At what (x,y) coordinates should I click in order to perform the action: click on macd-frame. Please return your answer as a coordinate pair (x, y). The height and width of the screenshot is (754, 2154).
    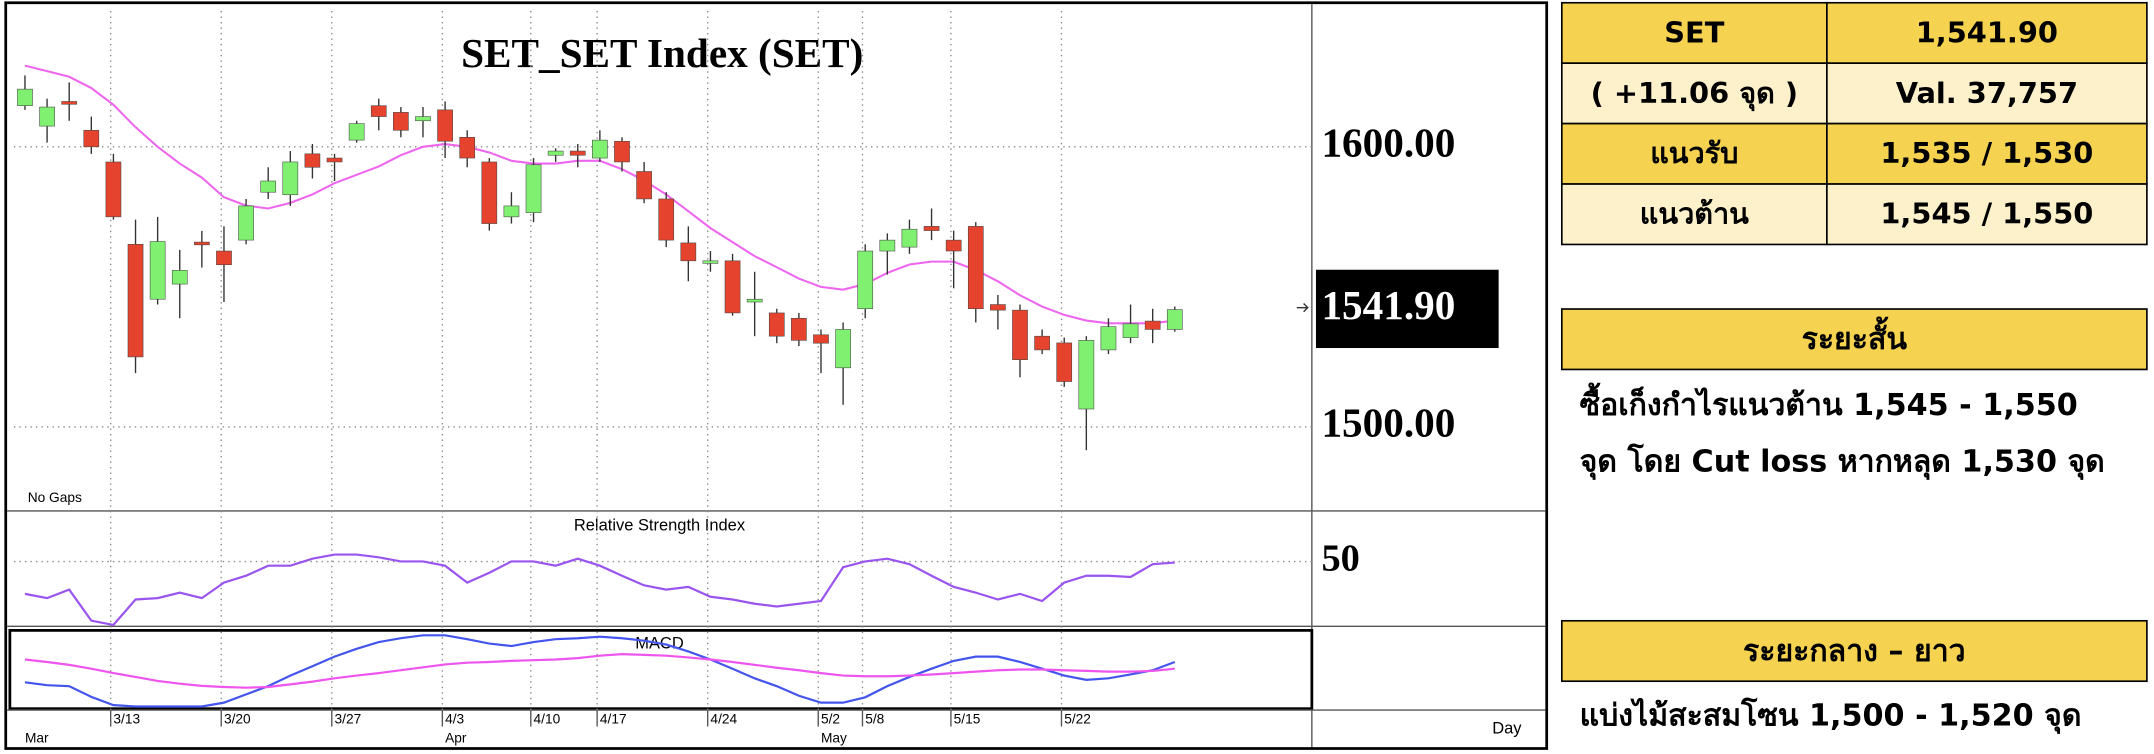
    Looking at the image, I should click on (661, 670).